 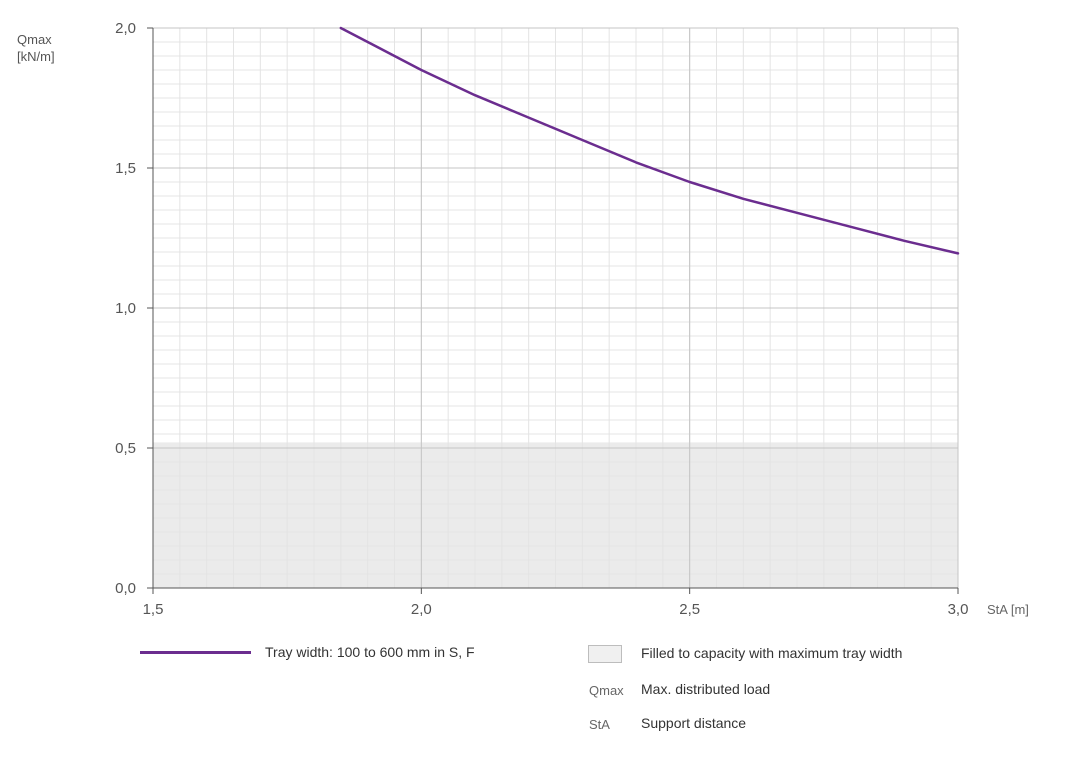 I want to click on y-tick-label: 0,0, so click(x=125, y=588).